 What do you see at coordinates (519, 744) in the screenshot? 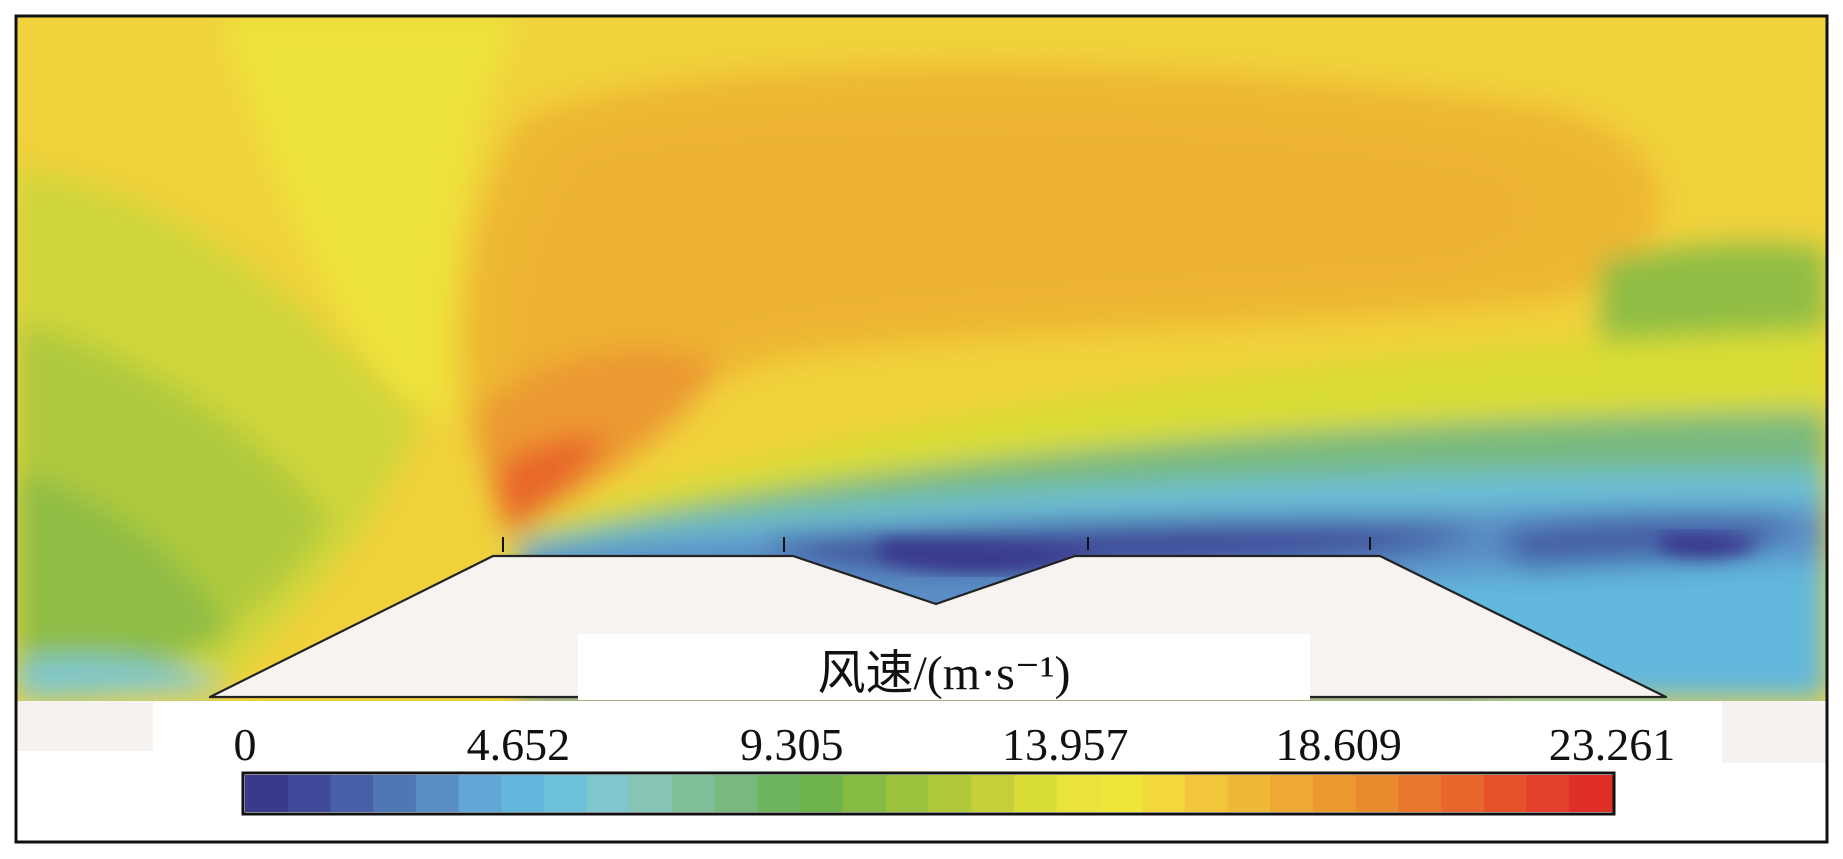
I see `colorbar-tick-label-1: 4.652` at bounding box center [519, 744].